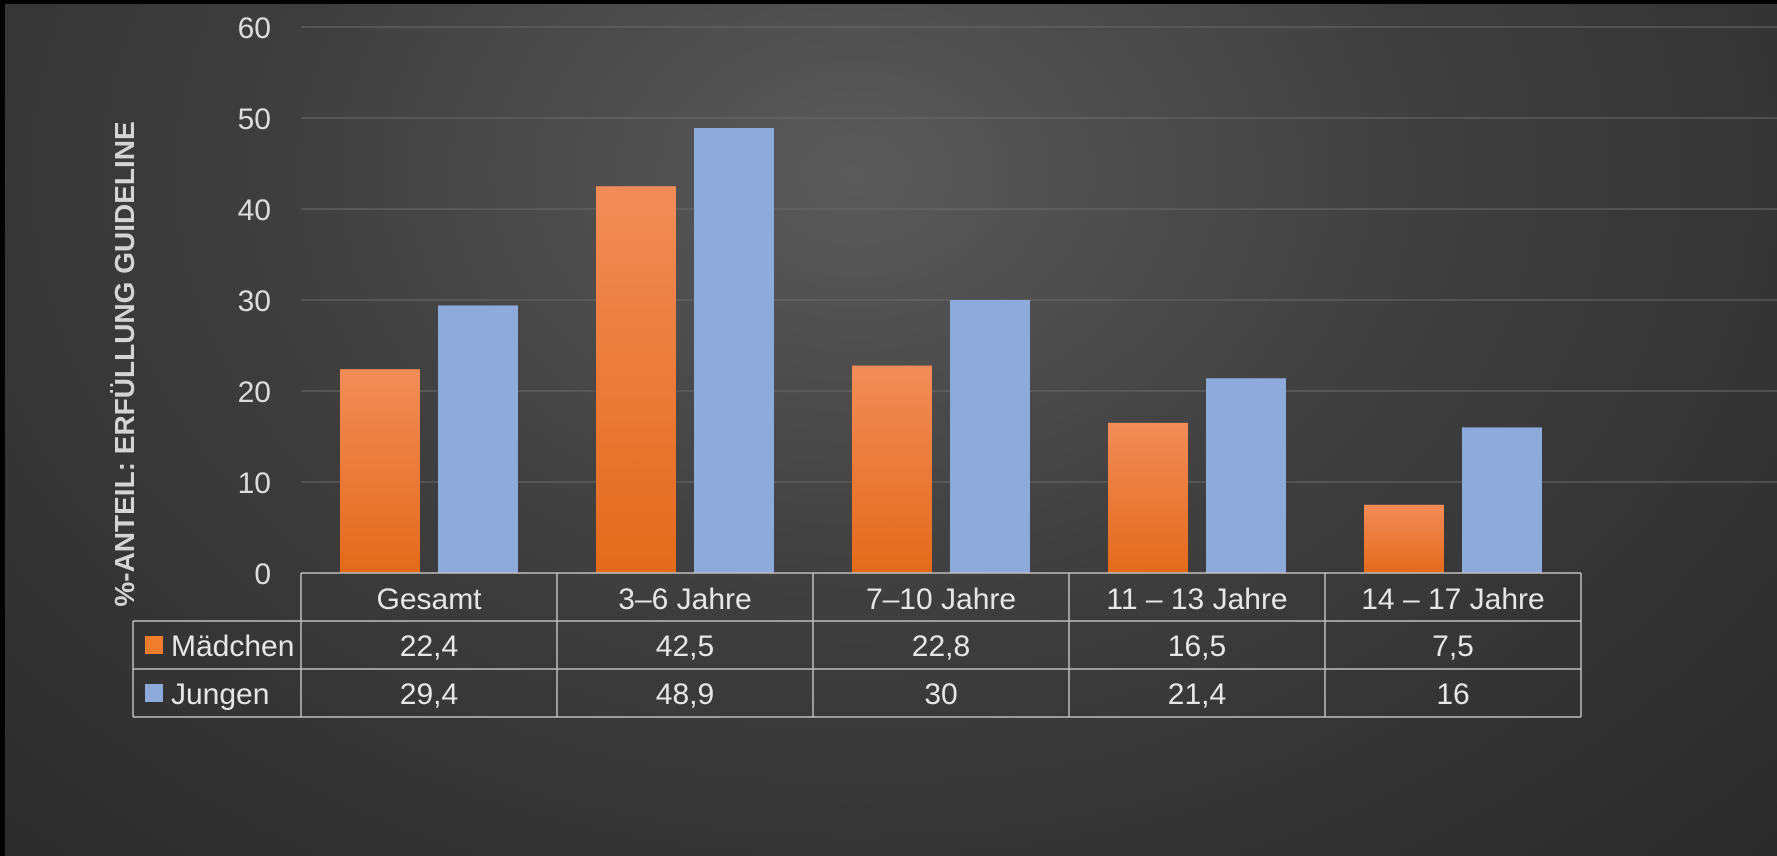 This screenshot has height=856, width=1777. What do you see at coordinates (254, 28) in the screenshot?
I see `y-tick-label: 60` at bounding box center [254, 28].